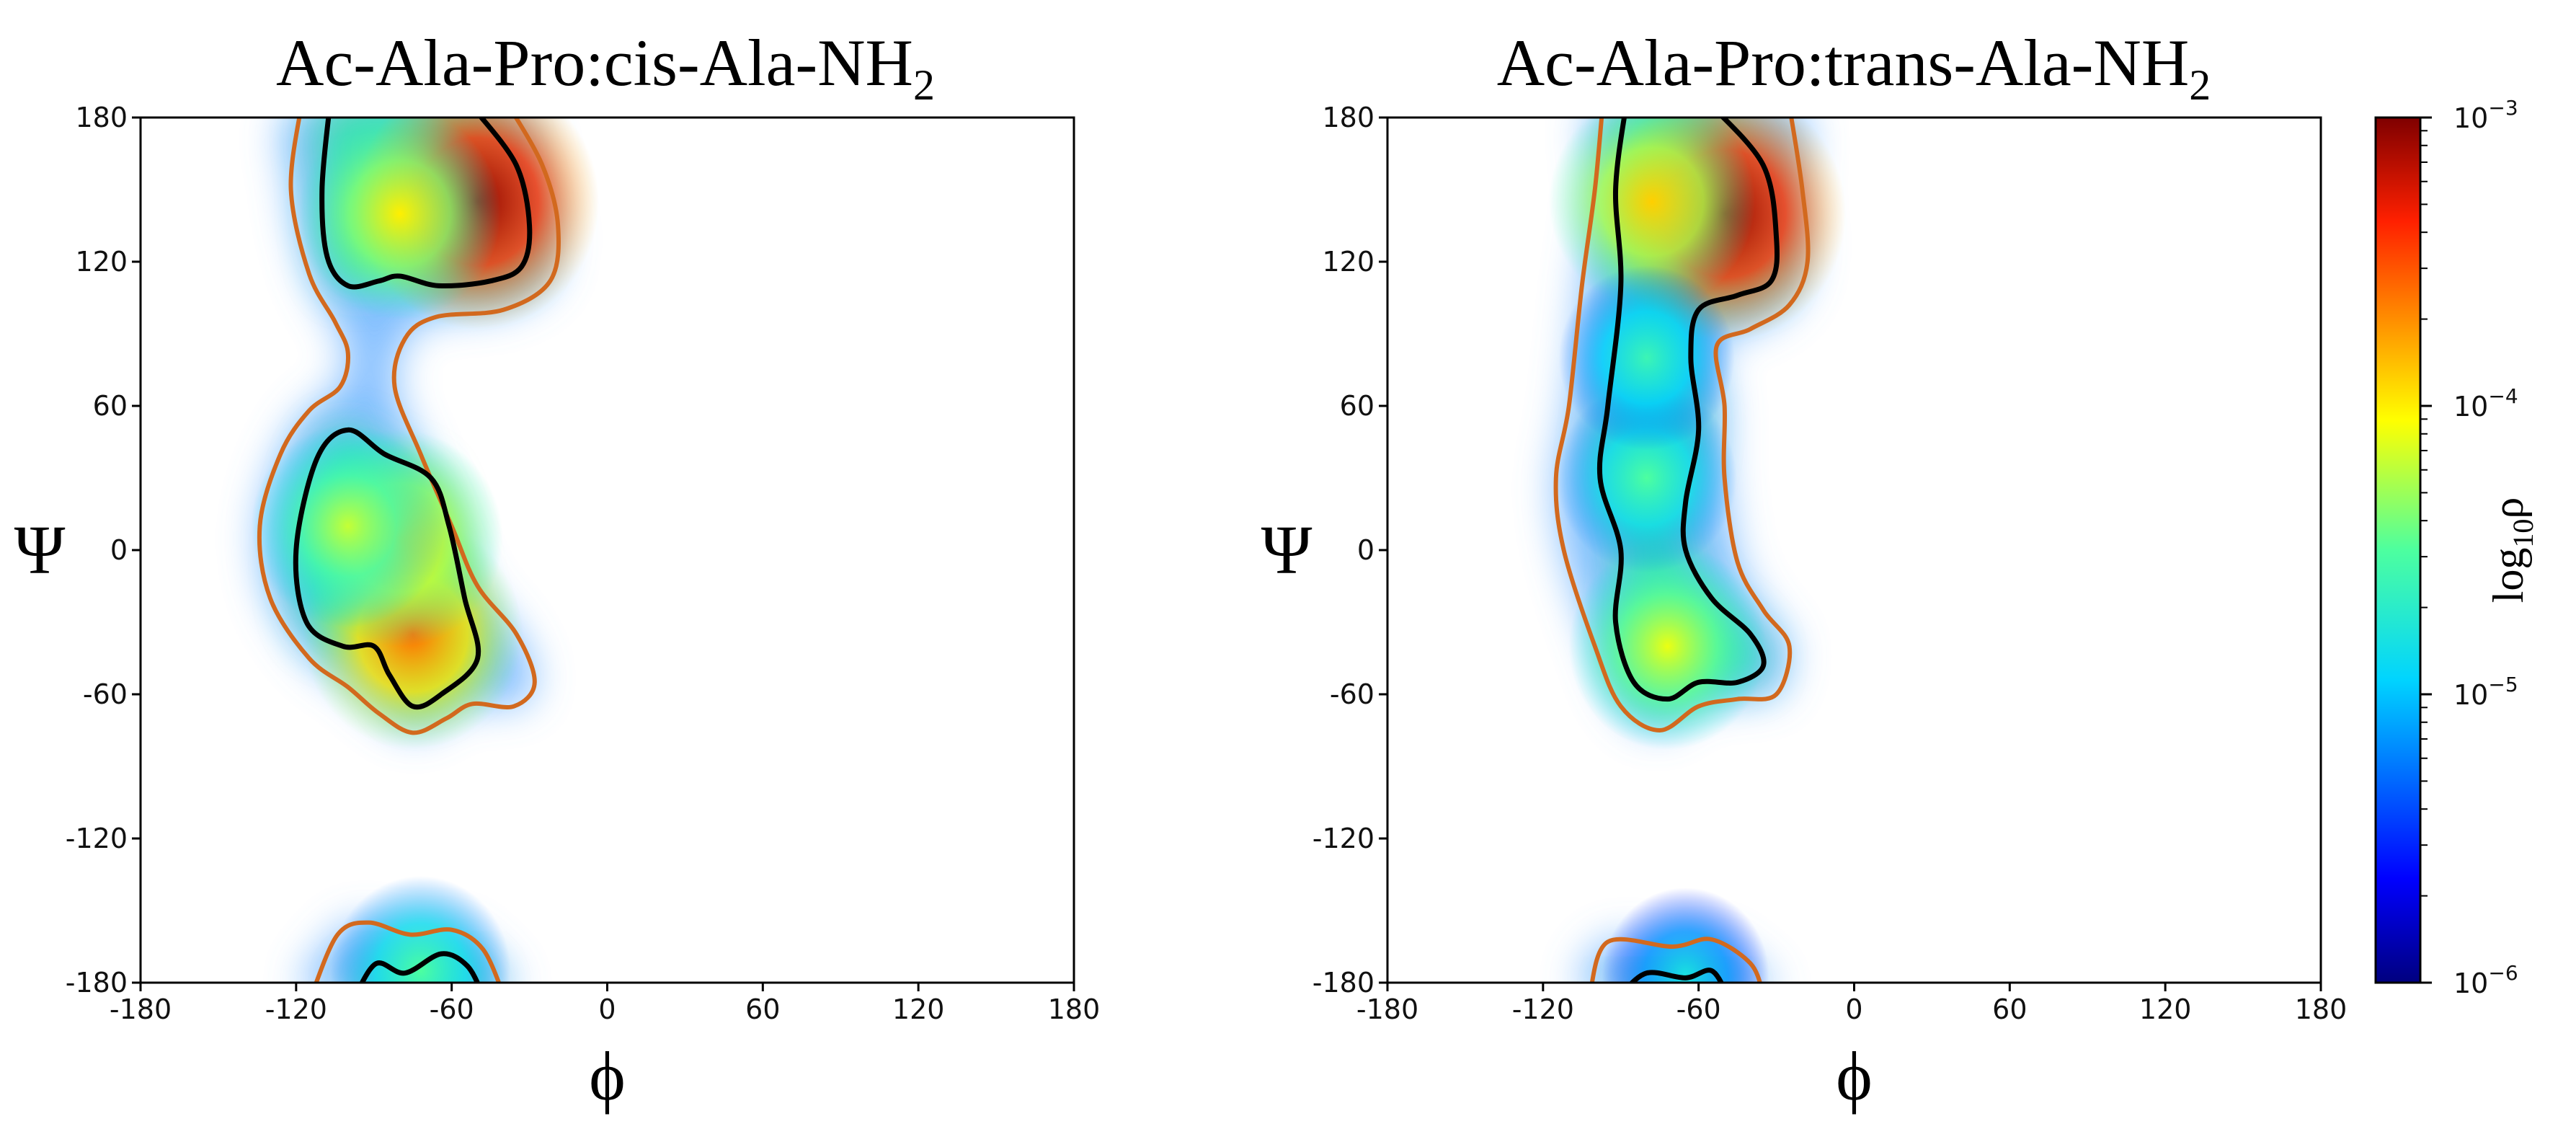  What do you see at coordinates (2485, 403) in the screenshot?
I see `colorbar-tick-label: 10⁻⁴` at bounding box center [2485, 403].